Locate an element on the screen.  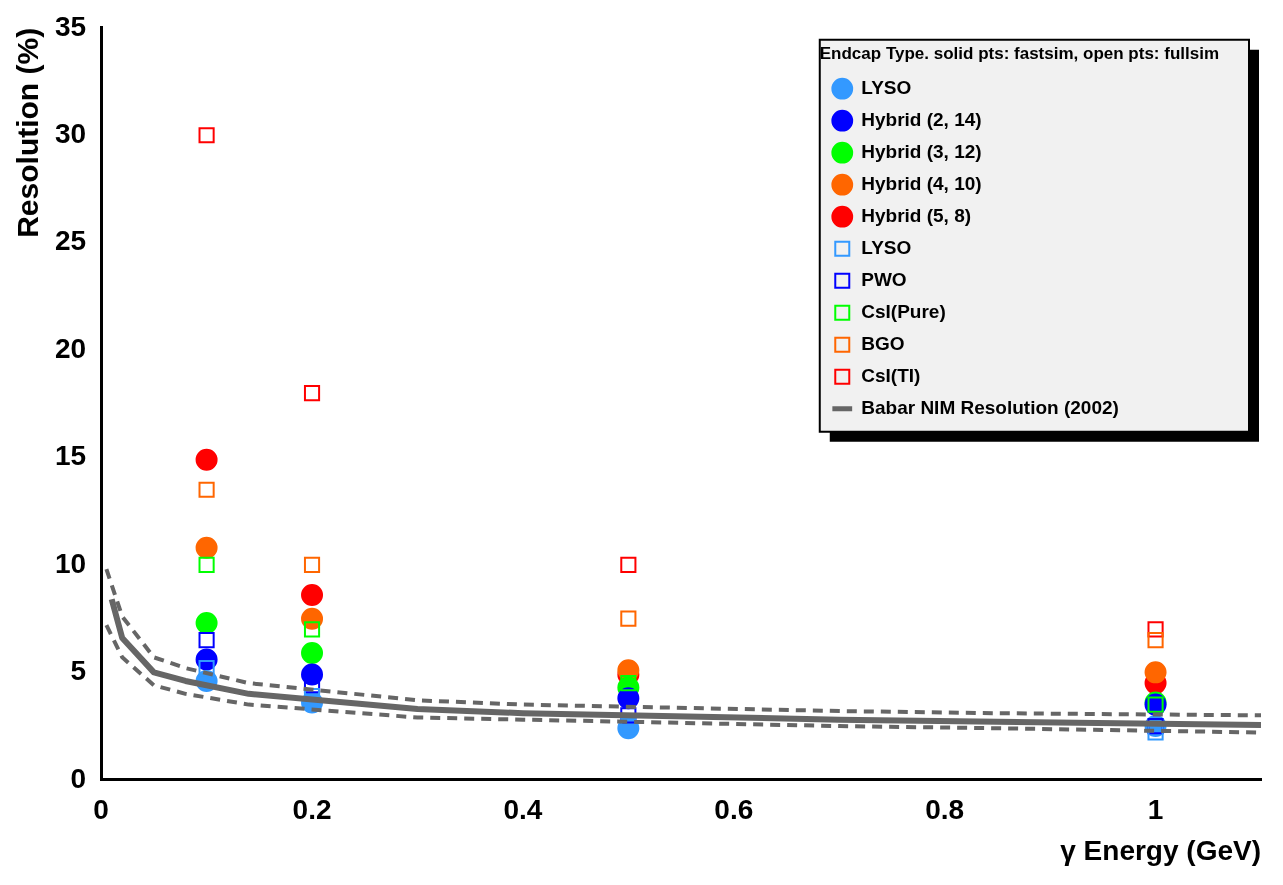
x-tick-label: 0.2 is located at coordinates (312, 810).